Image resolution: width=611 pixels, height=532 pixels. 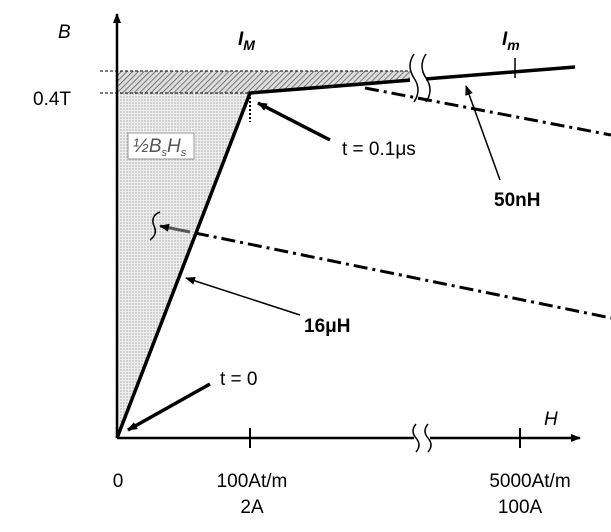 I want to click on annotation: t = 0, so click(x=239, y=379).